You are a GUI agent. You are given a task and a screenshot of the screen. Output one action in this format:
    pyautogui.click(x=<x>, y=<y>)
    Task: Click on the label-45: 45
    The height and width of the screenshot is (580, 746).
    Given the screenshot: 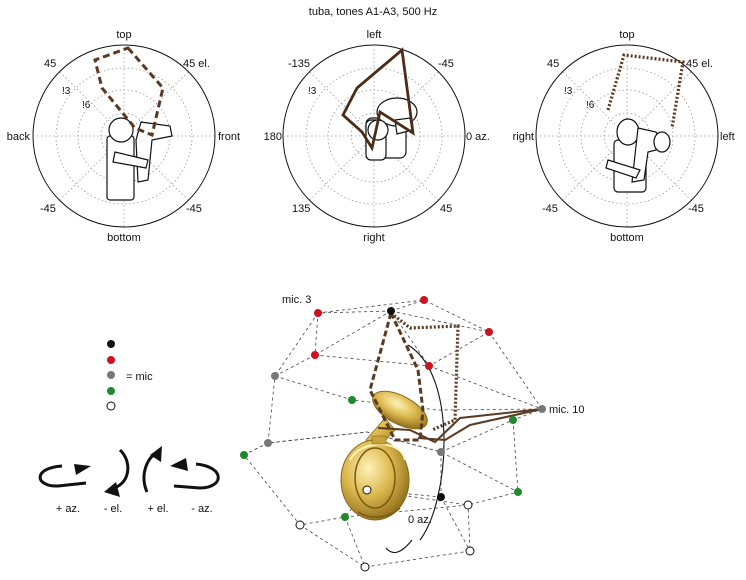 What is the action you would take?
    pyautogui.click(x=446, y=209)
    